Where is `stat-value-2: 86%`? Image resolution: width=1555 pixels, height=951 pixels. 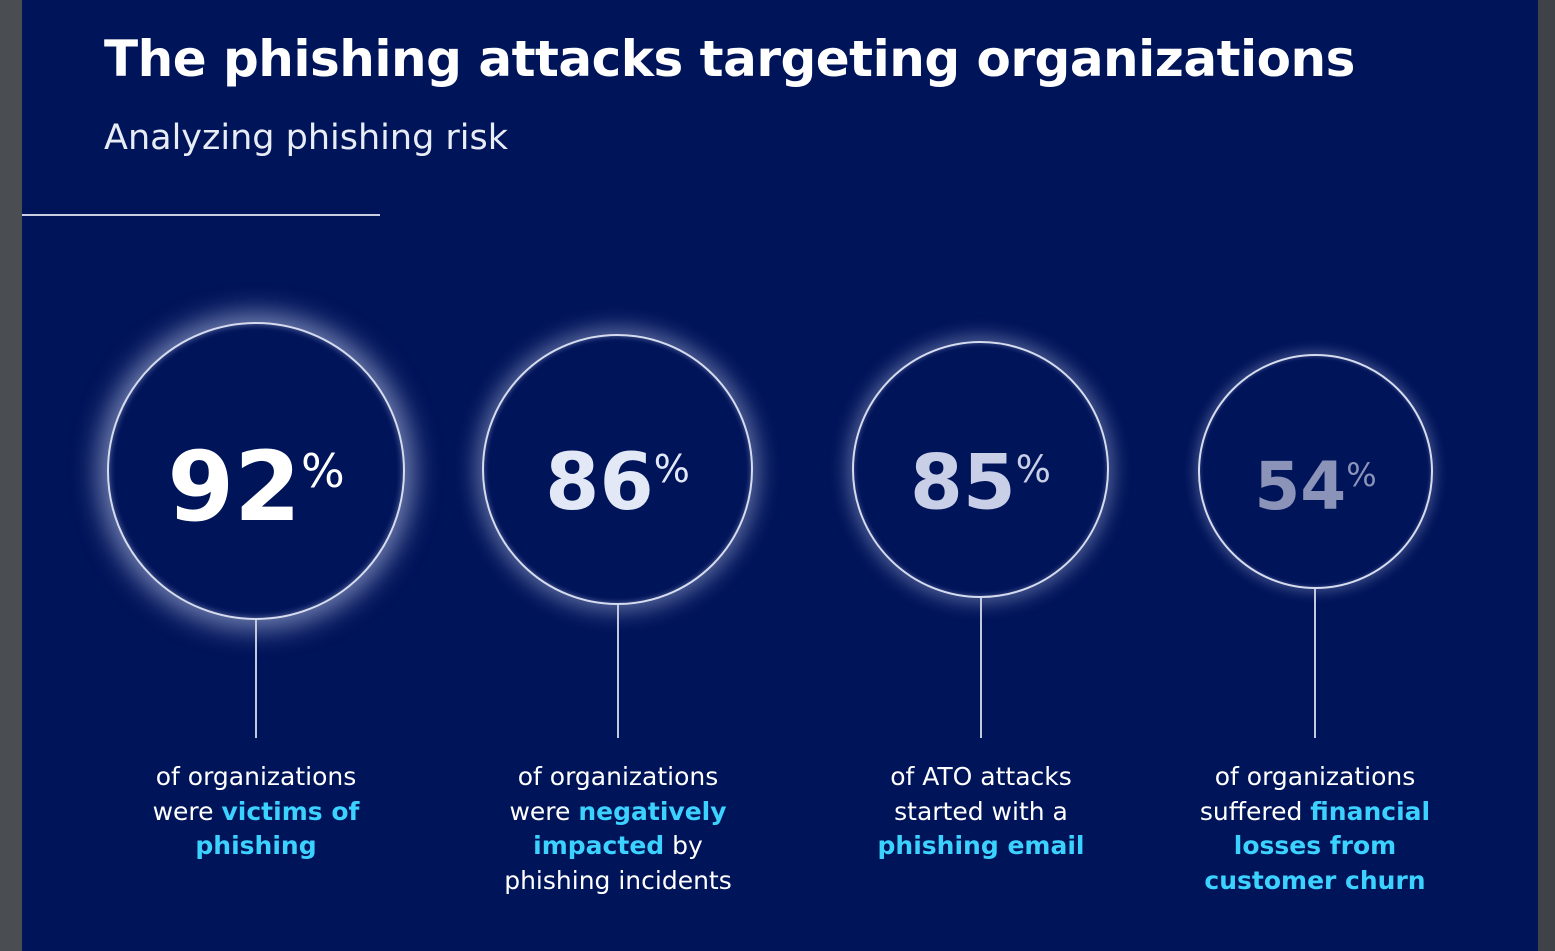
stat-value-2: 86% is located at coordinates (617, 476).